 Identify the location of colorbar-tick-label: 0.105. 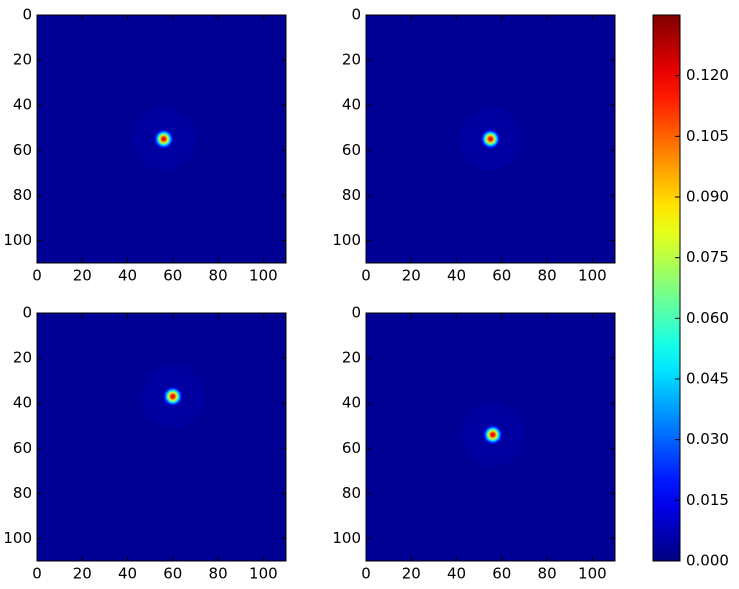
(707, 136).